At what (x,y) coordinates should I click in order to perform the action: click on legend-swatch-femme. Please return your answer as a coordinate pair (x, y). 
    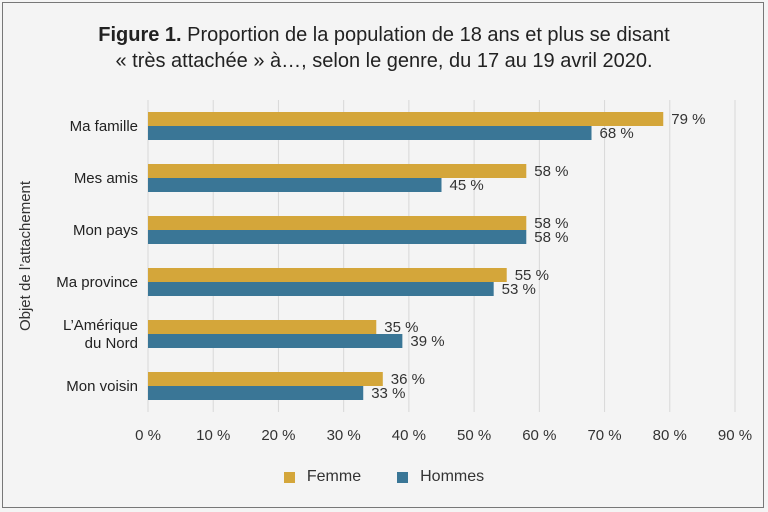
    Looking at the image, I should click on (289, 477).